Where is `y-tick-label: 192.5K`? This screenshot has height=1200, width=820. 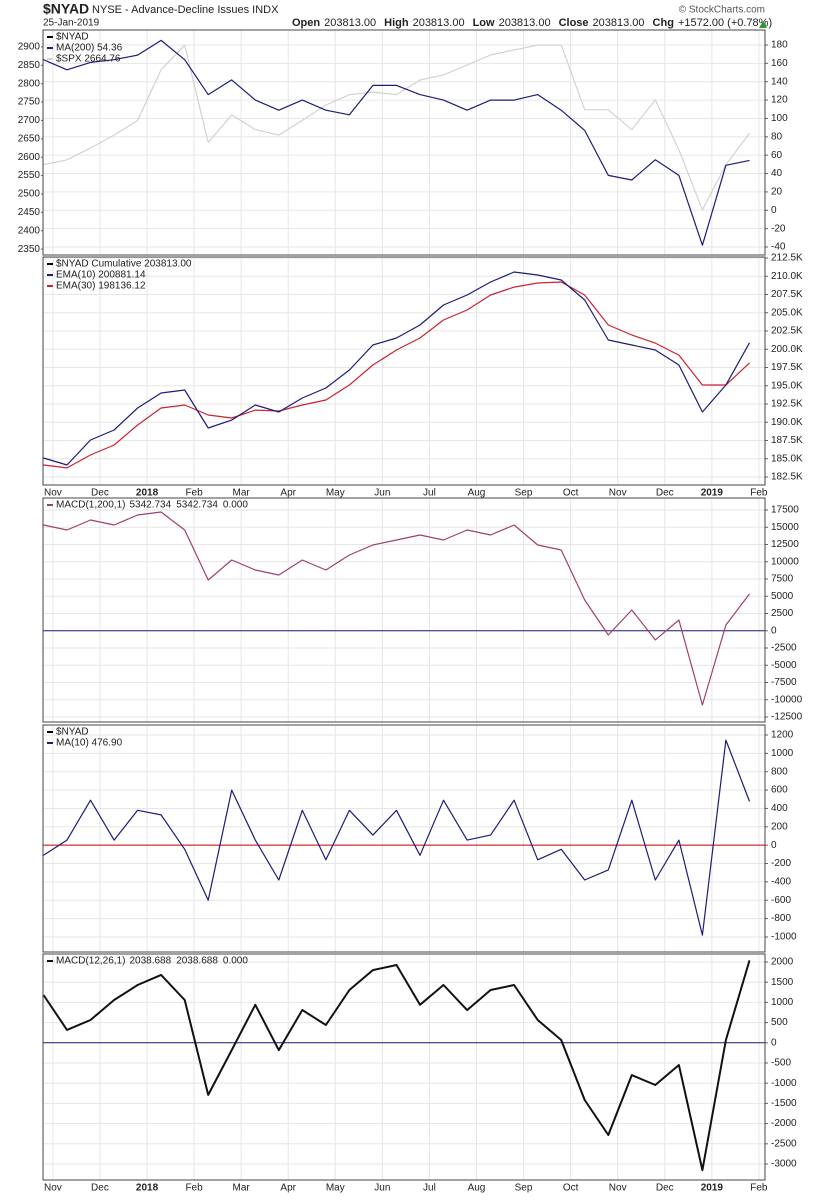
y-tick-label: 192.5K is located at coordinates (787, 404).